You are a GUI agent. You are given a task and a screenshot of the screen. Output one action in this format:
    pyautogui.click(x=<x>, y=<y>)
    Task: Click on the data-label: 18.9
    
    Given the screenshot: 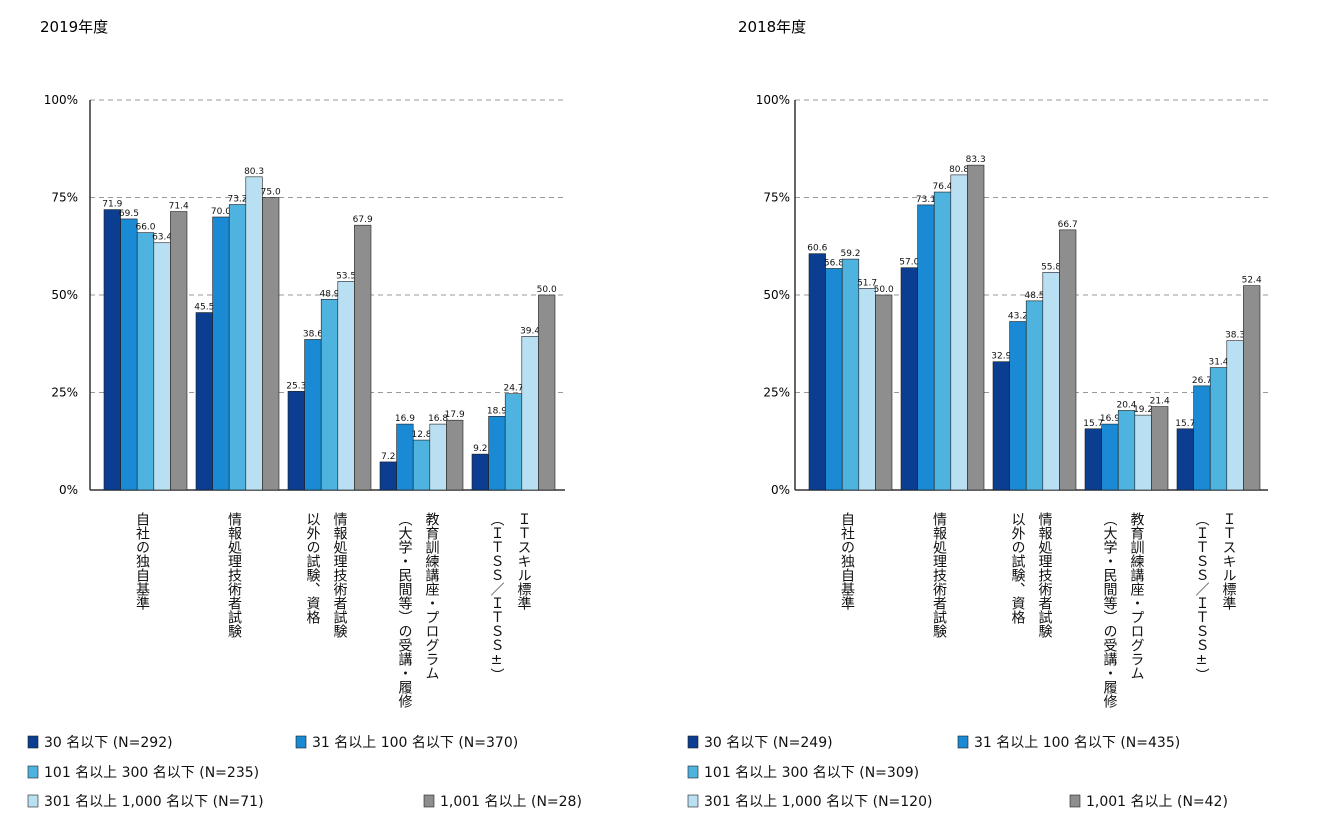 What is the action you would take?
    pyautogui.click(x=497, y=411)
    